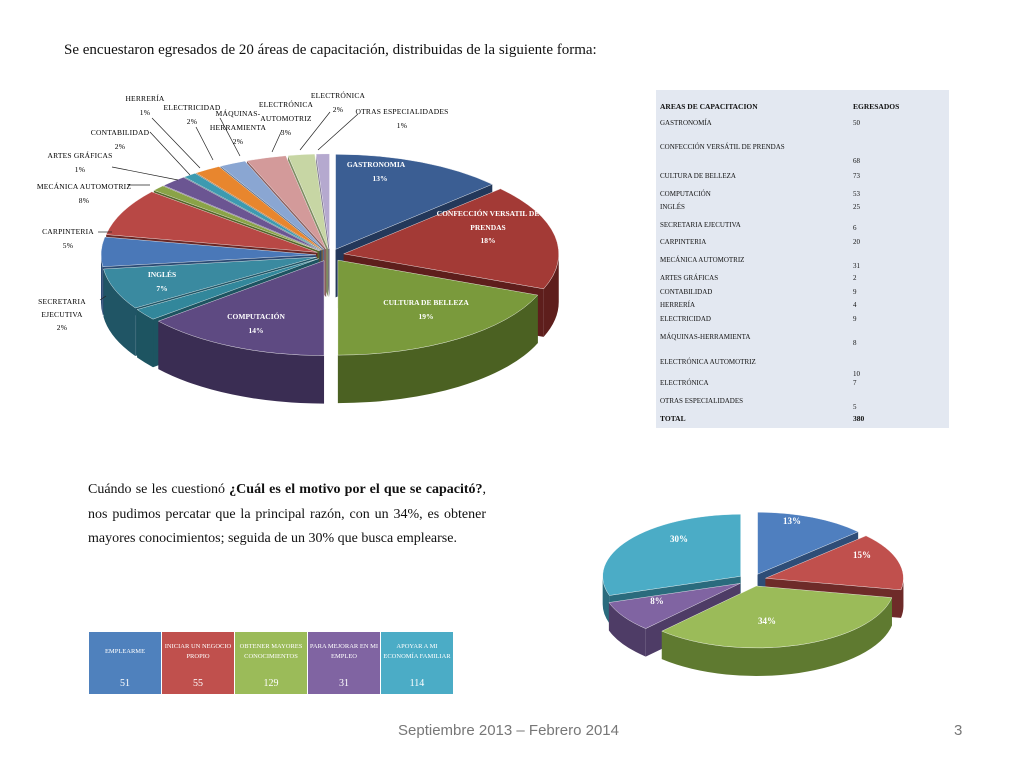 The height and width of the screenshot is (768, 1024). I want to click on areas-label-ingles-0: INGLÉS, so click(162, 274).